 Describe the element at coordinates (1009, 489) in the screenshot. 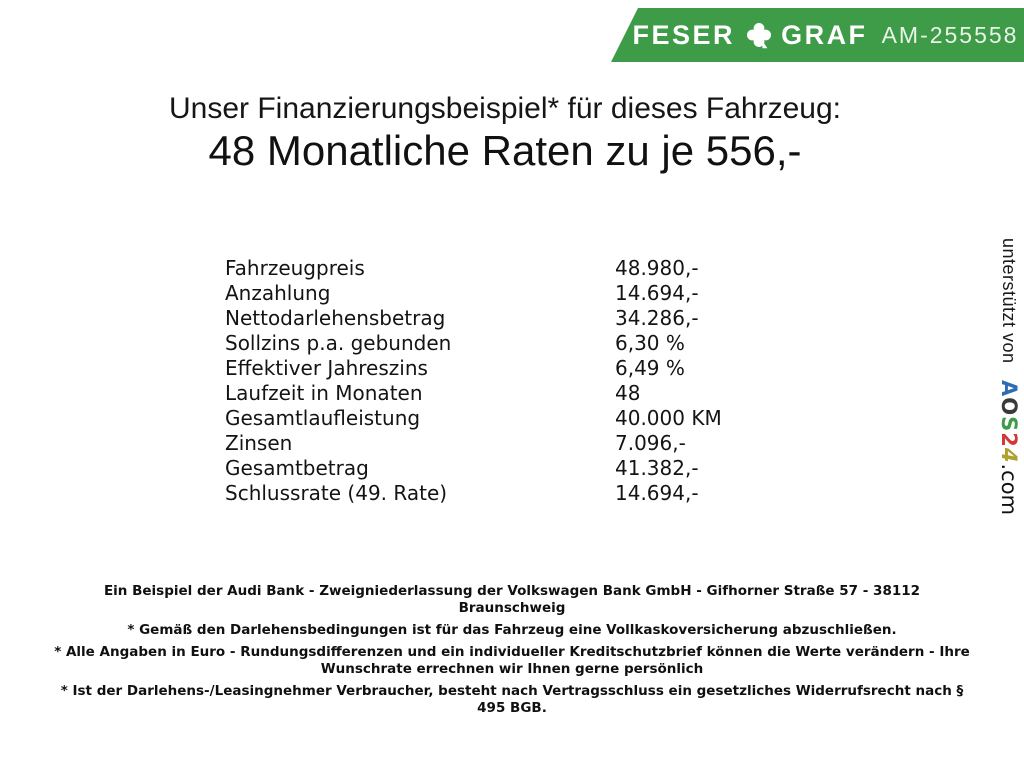

I see `aos24-domain-suffix: .com` at that location.